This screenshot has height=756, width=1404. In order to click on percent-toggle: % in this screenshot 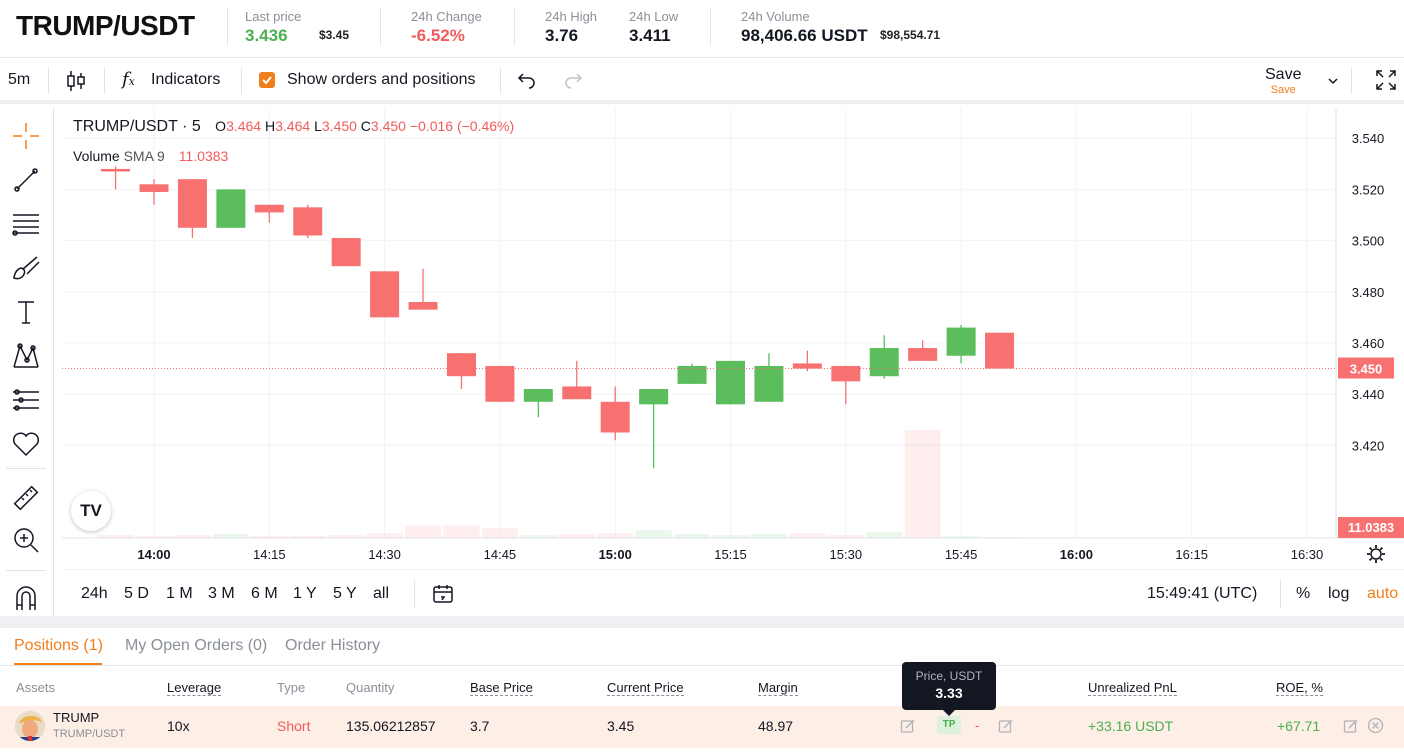, I will do `click(1303, 593)`.